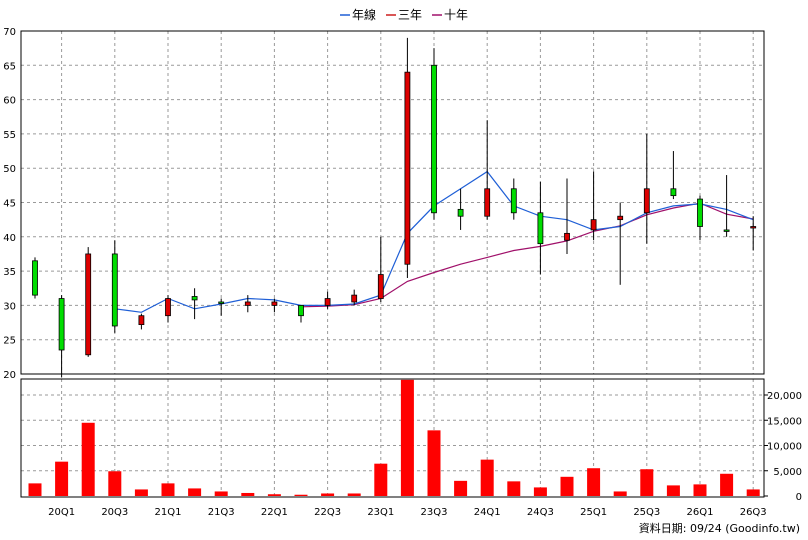  I want to click on price-tick-label-65: 65, so click(9, 66).